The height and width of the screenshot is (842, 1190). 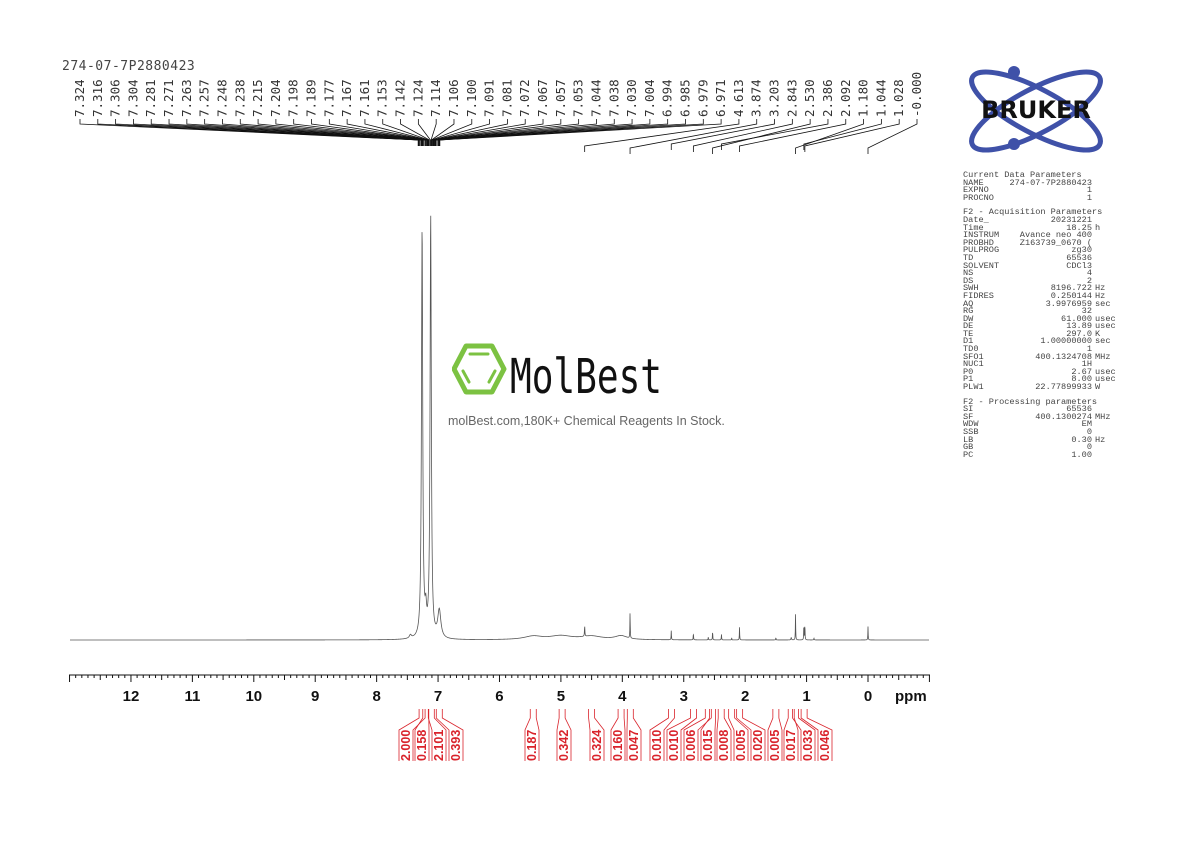 What do you see at coordinates (1089, 447) in the screenshot?
I see `parameter-value: 0` at bounding box center [1089, 447].